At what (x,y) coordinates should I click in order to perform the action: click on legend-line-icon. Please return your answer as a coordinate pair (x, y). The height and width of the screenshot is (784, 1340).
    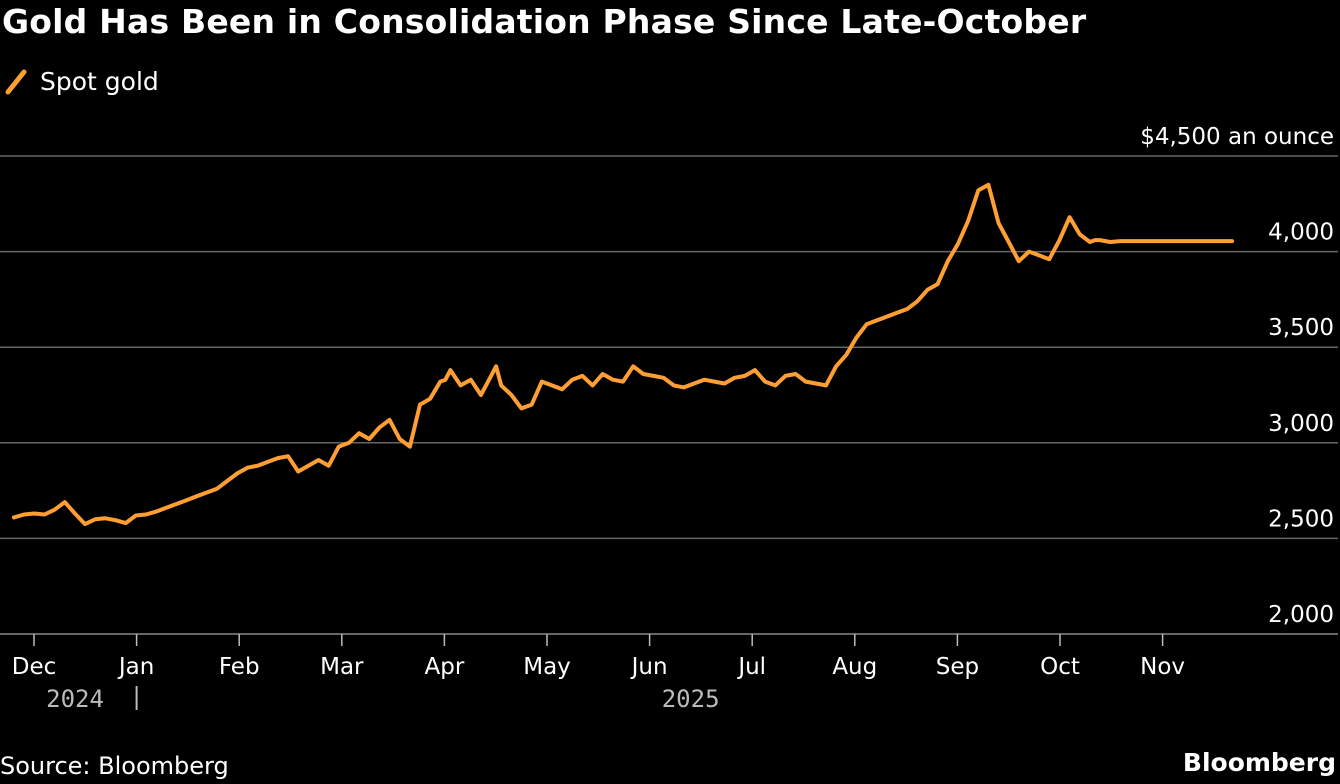
    Looking at the image, I should click on (16, 82).